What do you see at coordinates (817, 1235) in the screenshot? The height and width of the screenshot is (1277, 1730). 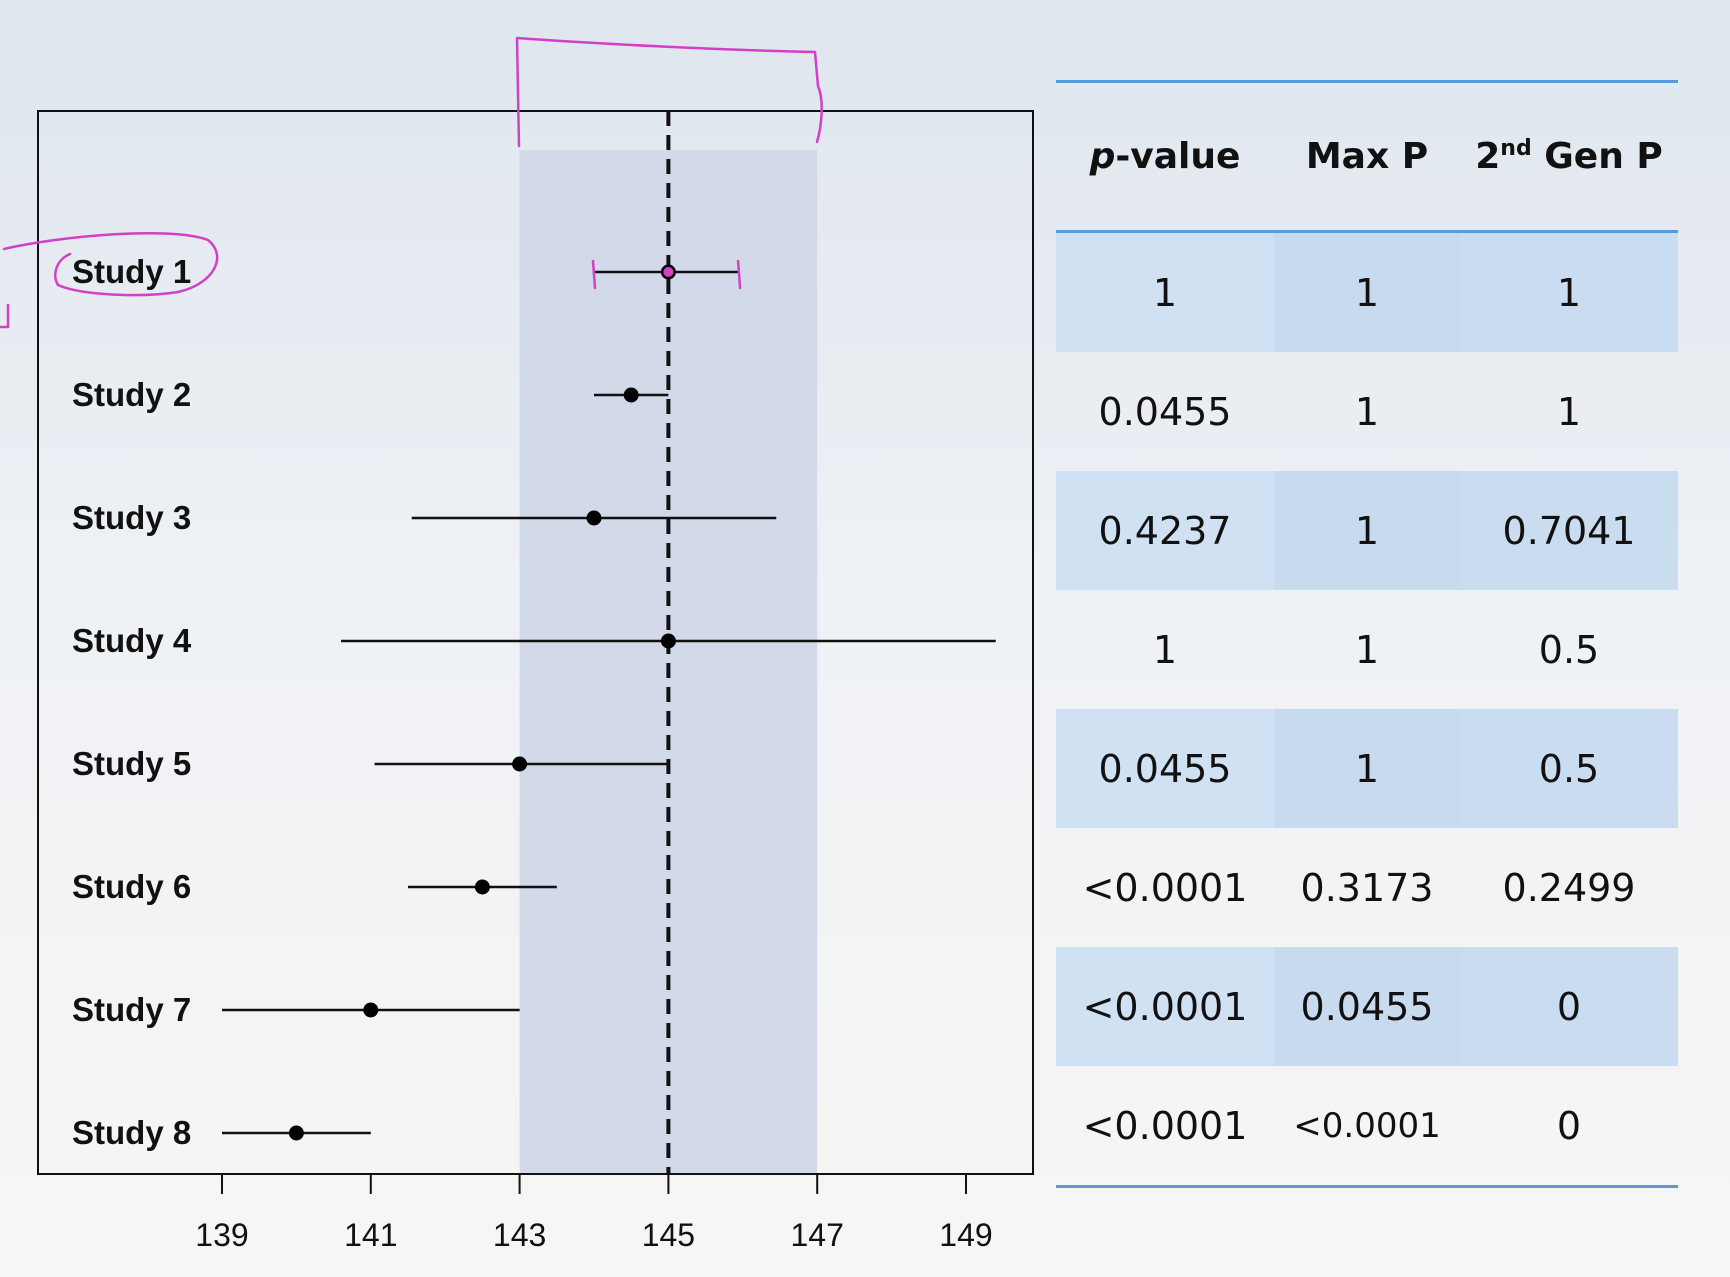 I see `x-tick-label: 147` at bounding box center [817, 1235].